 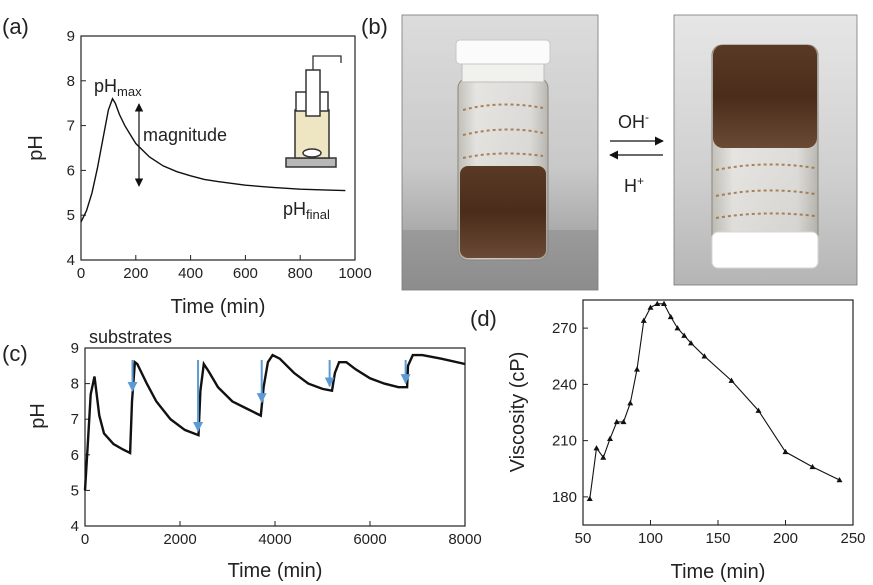 I want to click on y-tick-label: 180, so click(x=564, y=497).